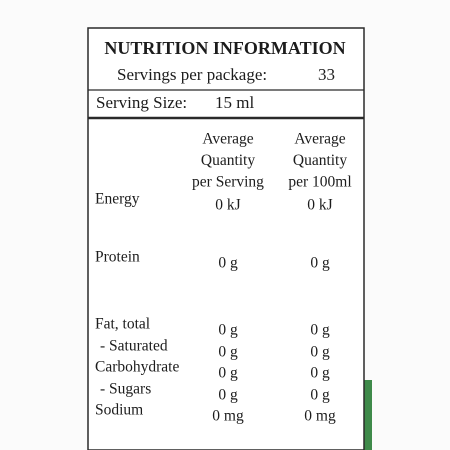 Image resolution: width=450 pixels, height=450 pixels. Describe the element at coordinates (122, 324) in the screenshot. I see `row-label: Fat, total` at that location.